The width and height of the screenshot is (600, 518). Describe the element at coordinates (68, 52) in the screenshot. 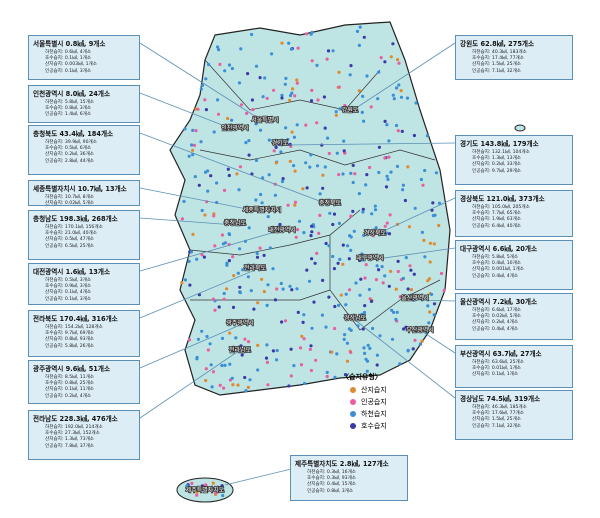

I see `callout-line: 하천습지: 0.6㎢, 4개소` at that location.